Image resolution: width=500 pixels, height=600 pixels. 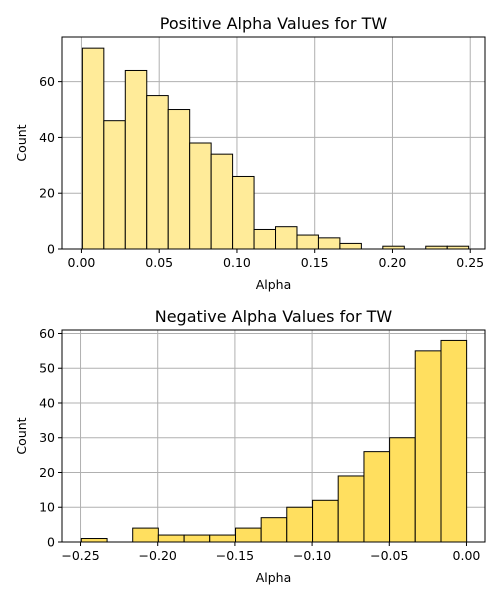 I want to click on x-tick-label: −0.05, so click(x=389, y=555).